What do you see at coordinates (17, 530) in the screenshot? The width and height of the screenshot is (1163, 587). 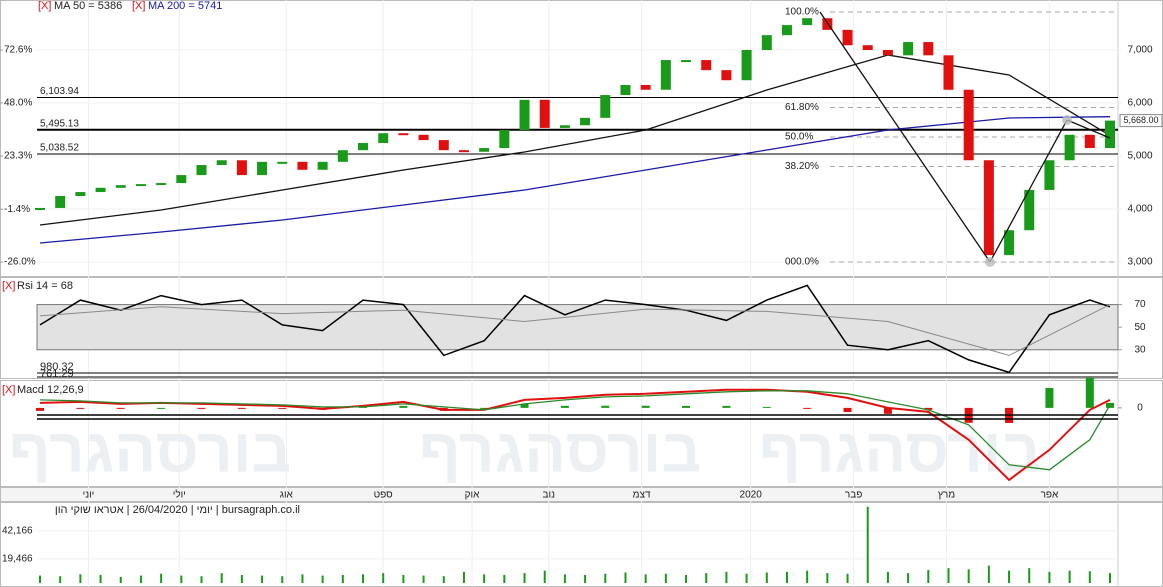 I see `y-tick-label: 42,166` at bounding box center [17, 530].